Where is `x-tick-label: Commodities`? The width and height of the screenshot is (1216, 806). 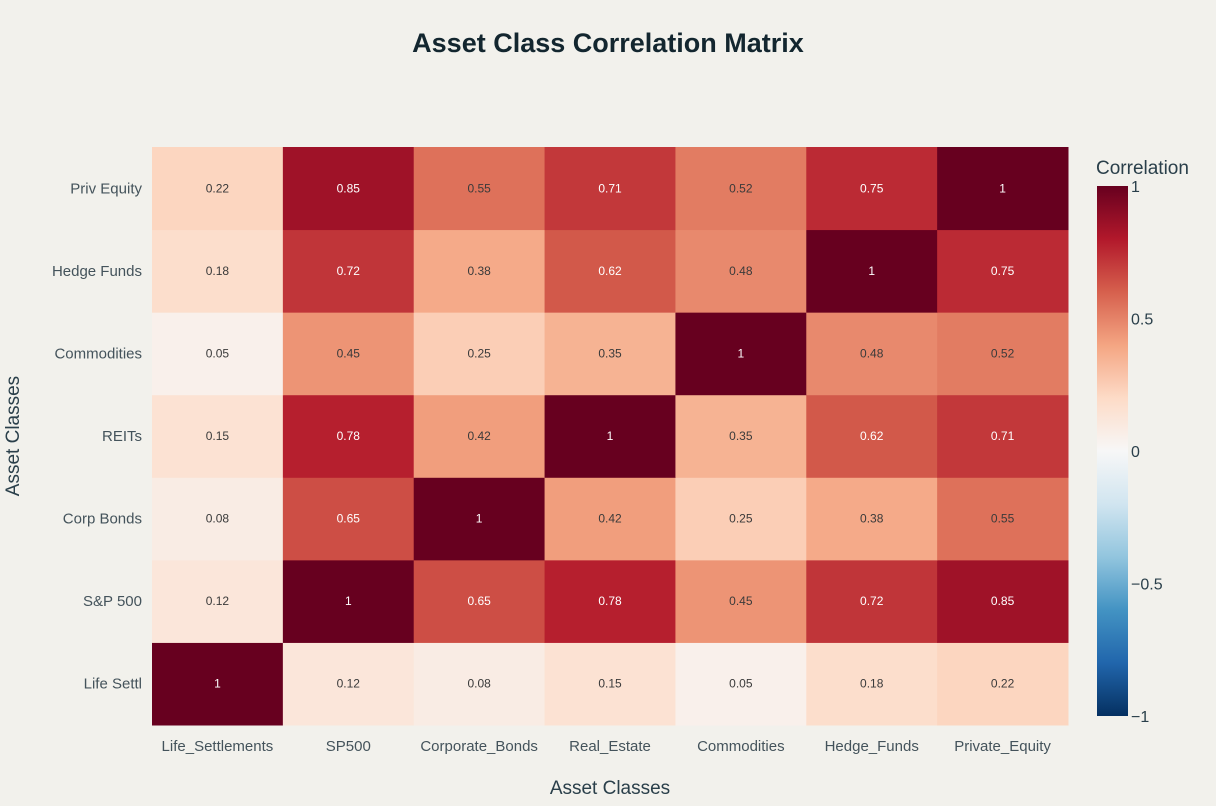
x-tick-label: Commodities is located at coordinates (741, 746).